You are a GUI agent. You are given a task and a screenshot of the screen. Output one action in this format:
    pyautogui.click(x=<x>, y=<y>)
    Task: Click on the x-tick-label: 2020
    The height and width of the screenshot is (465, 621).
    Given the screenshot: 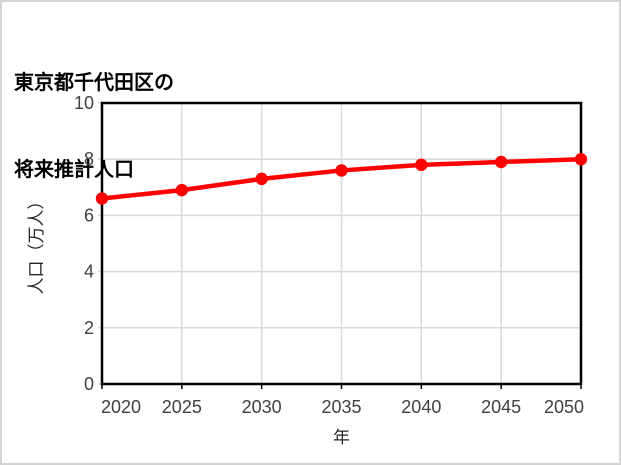 What is the action you would take?
    pyautogui.click(x=121, y=407)
    